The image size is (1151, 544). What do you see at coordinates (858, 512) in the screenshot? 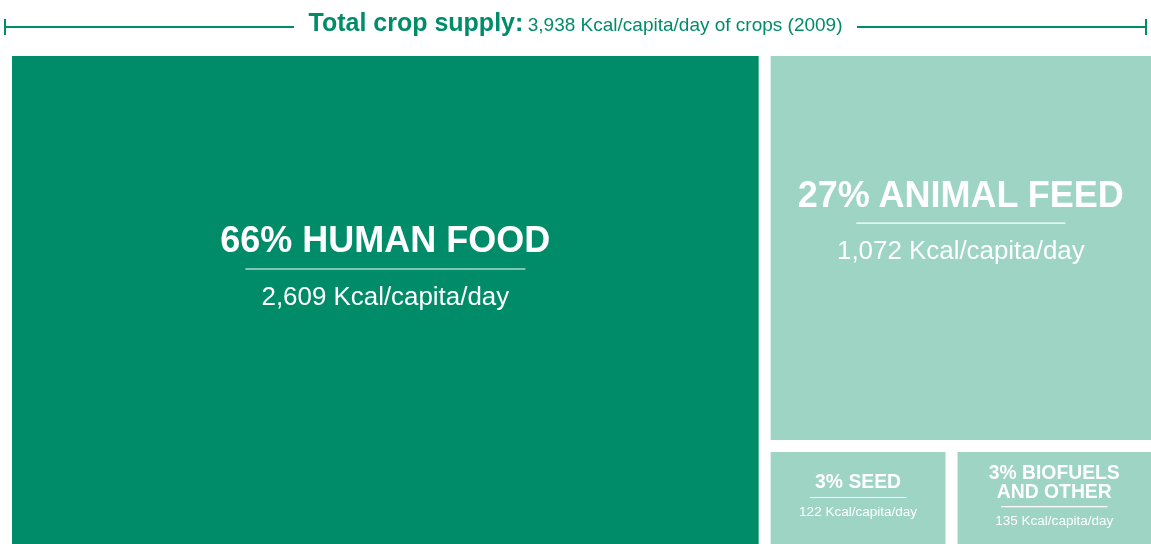
I see `data-label: 122 Kcal/capita/day` at bounding box center [858, 512].